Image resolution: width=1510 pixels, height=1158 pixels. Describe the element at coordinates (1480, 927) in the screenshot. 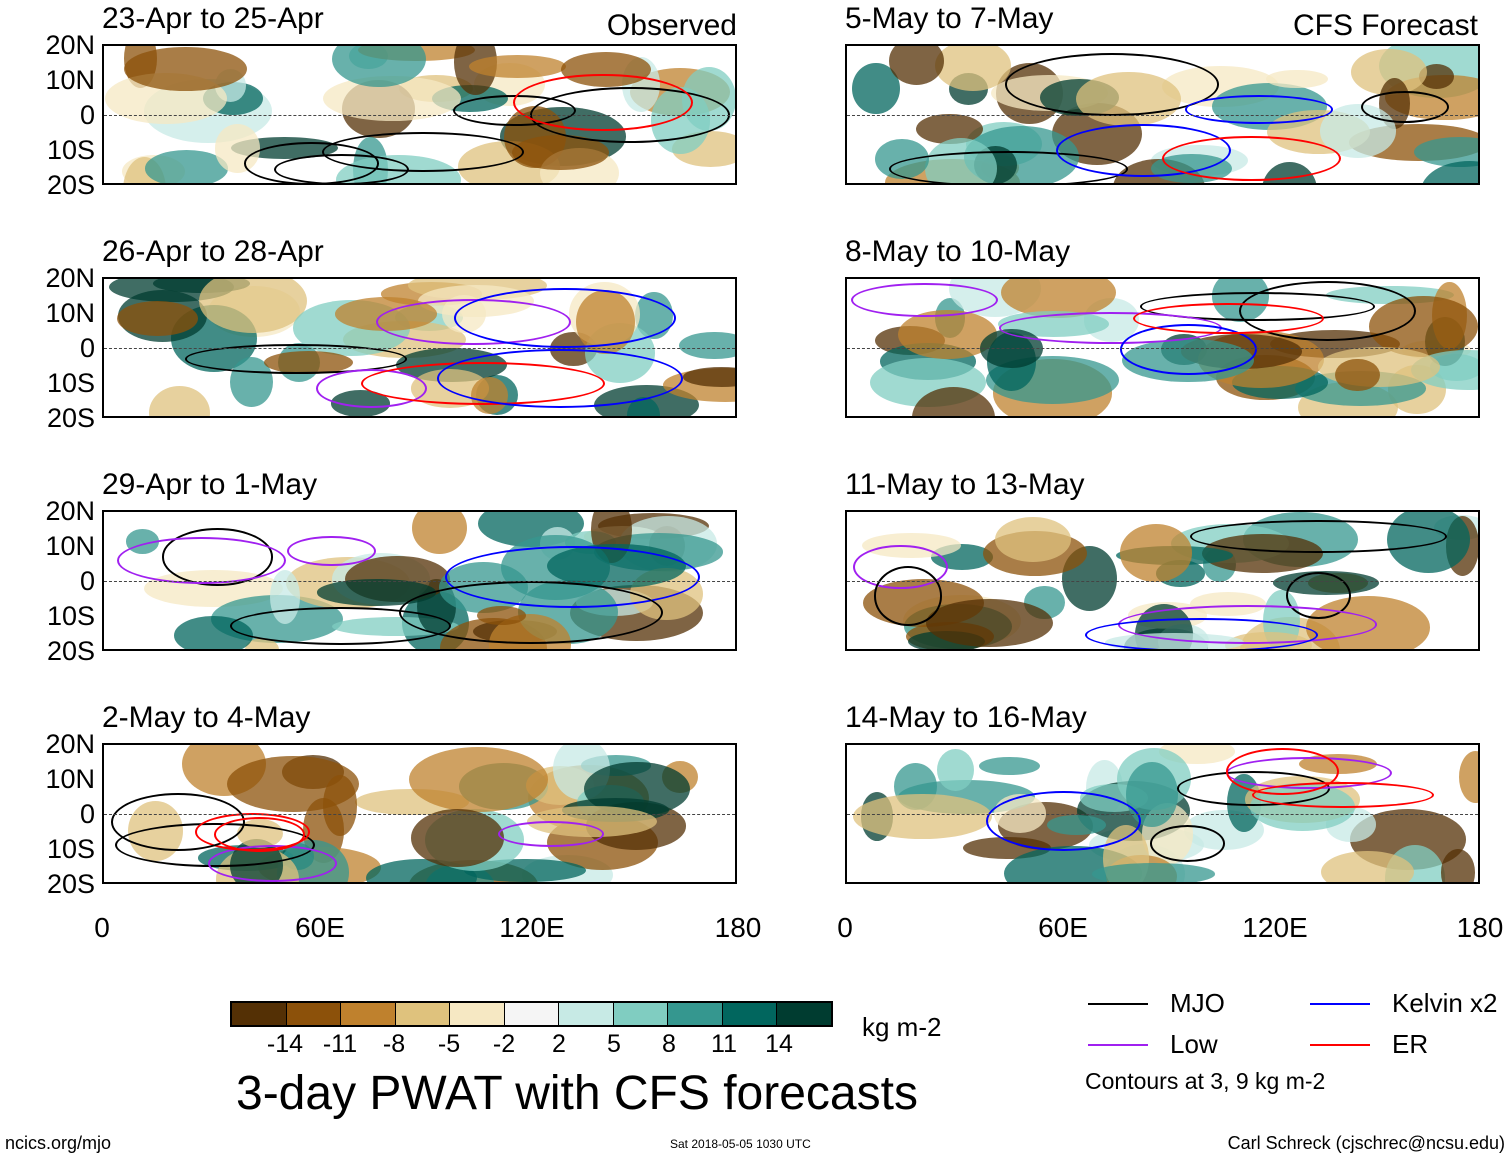

I see `lon-tick: 180` at that location.